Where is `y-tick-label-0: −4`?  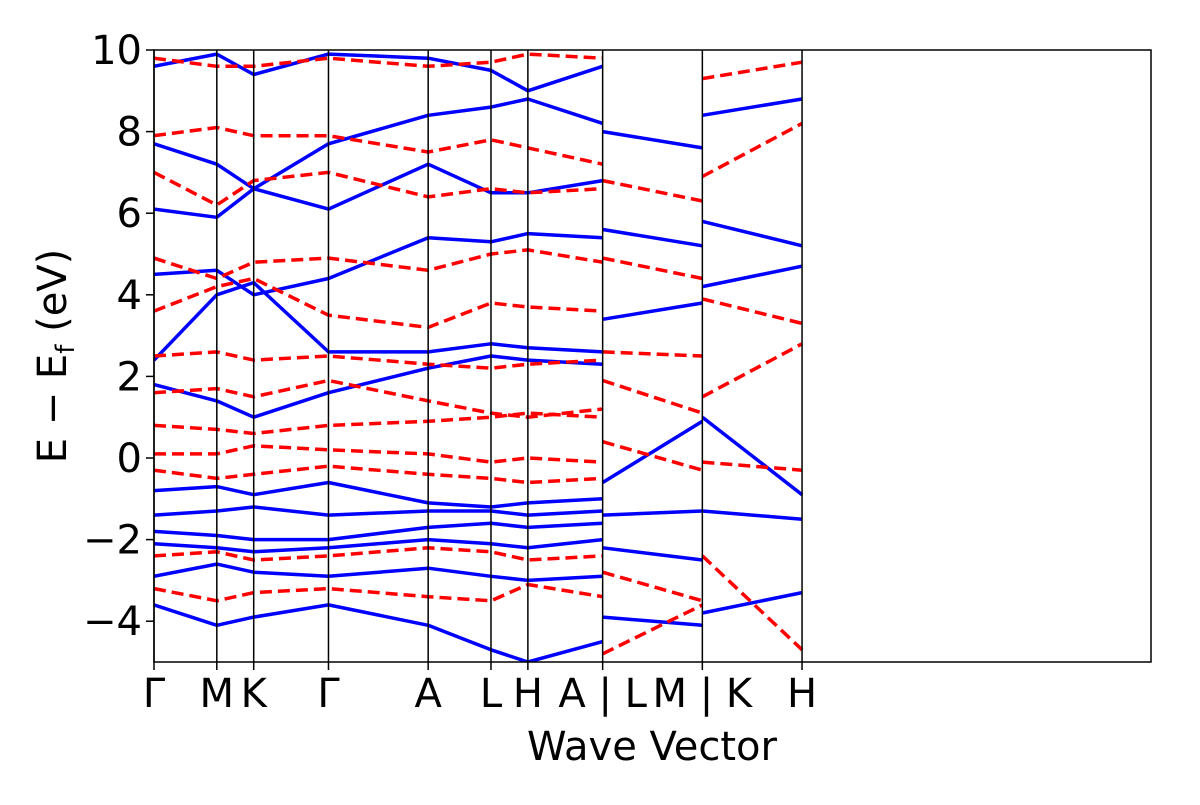
y-tick-label-0: −4 is located at coordinates (112, 622).